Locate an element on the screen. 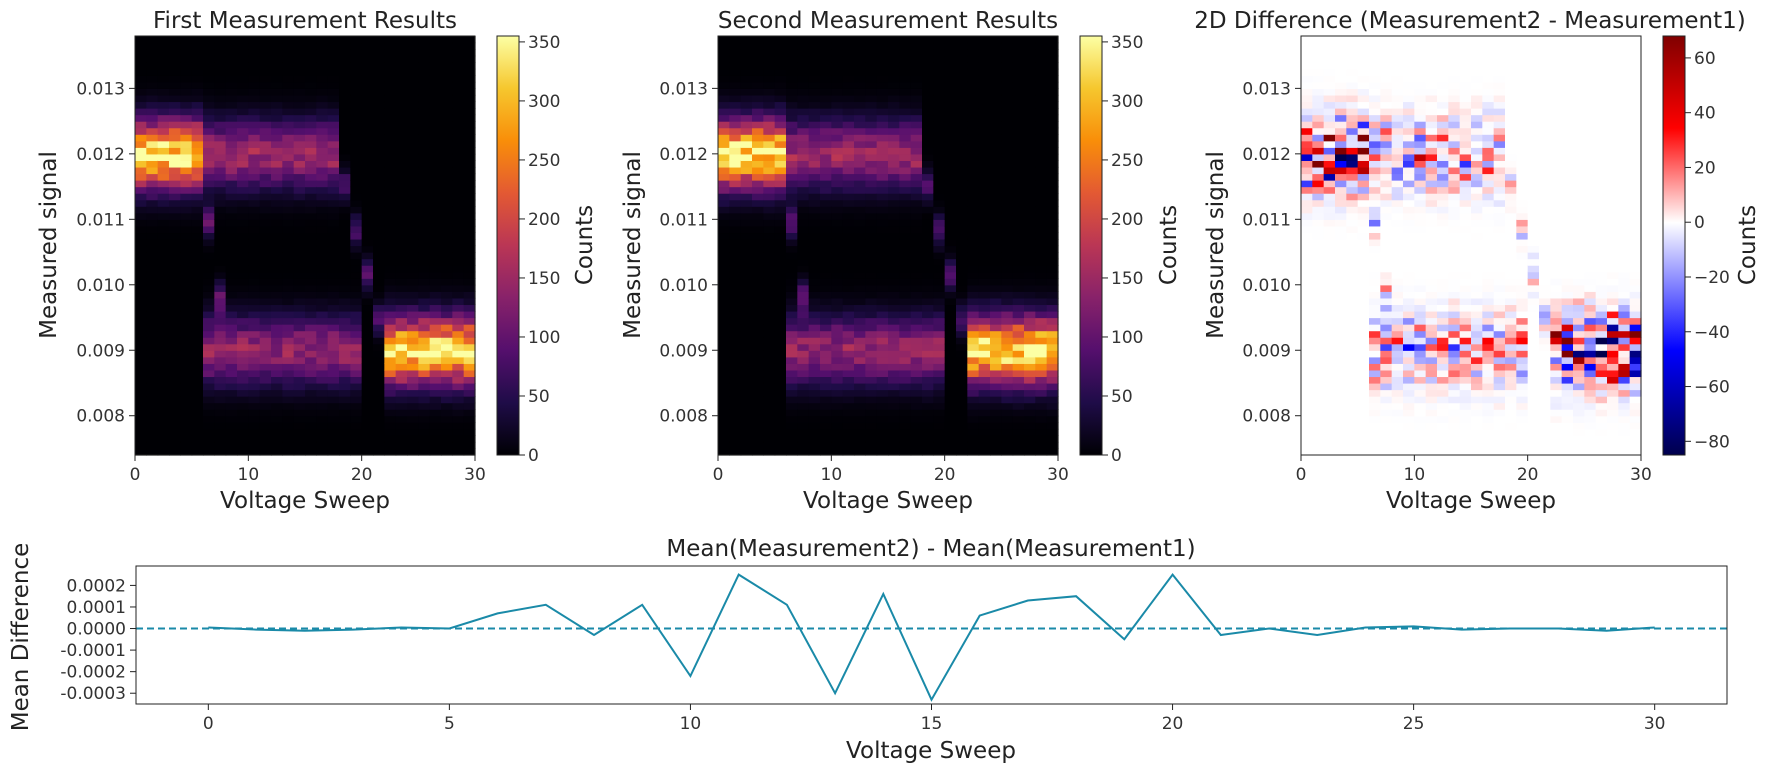 The image size is (1775, 772). first-colorbar-label: Counts is located at coordinates (585, 245).